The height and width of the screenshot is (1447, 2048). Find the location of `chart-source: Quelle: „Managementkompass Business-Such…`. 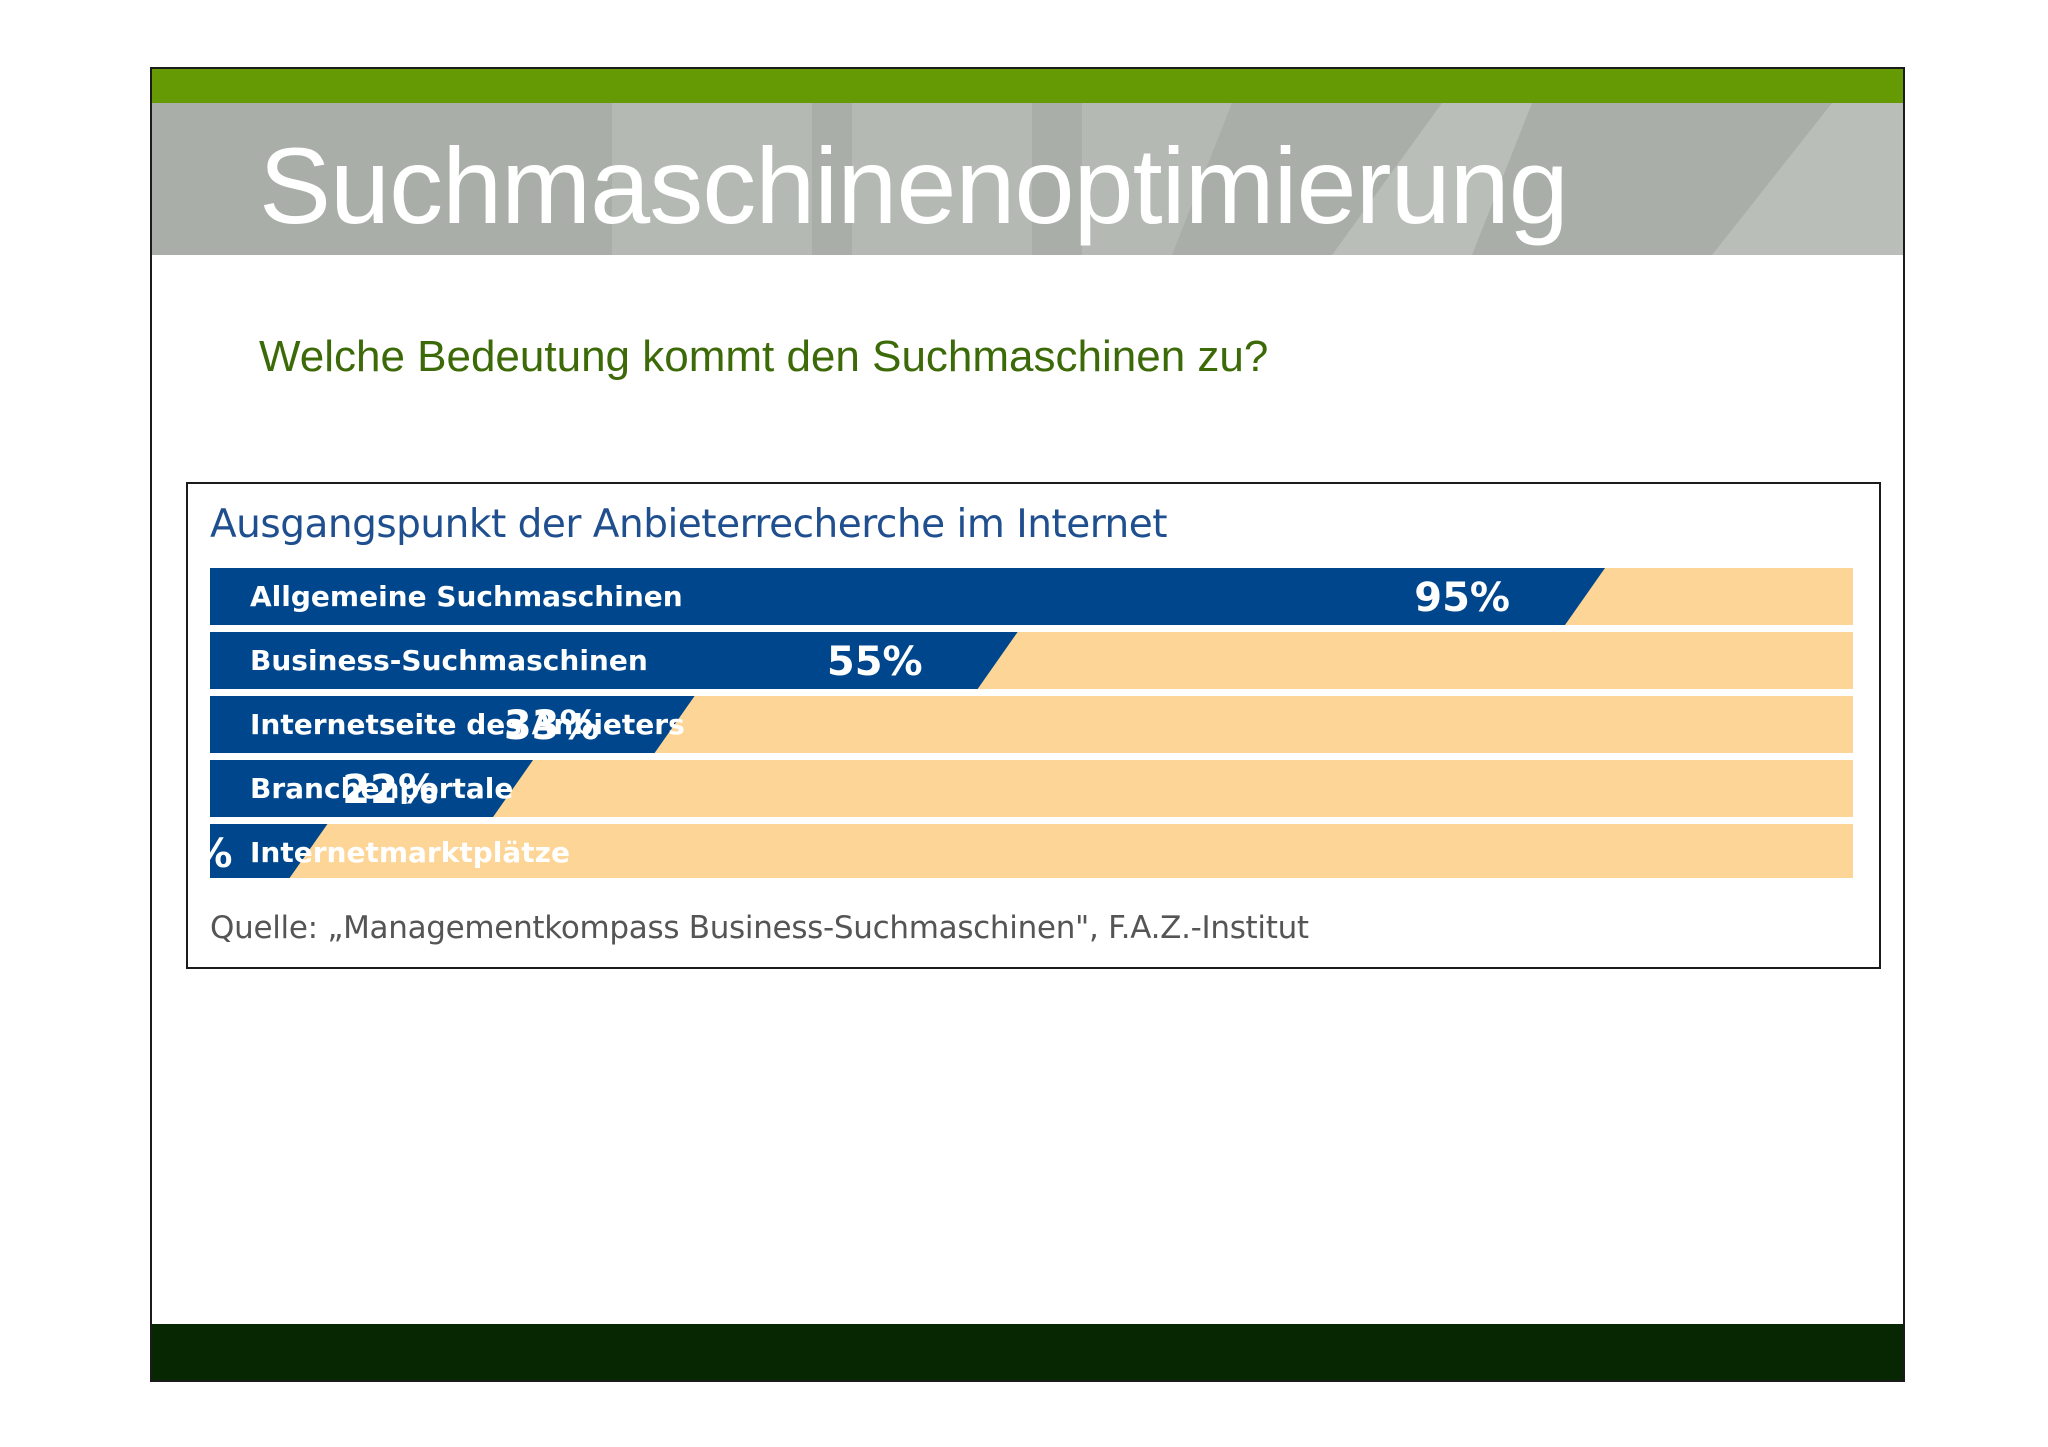

chart-source: Quelle: „Managementkompass Business-Such… is located at coordinates (759, 928).